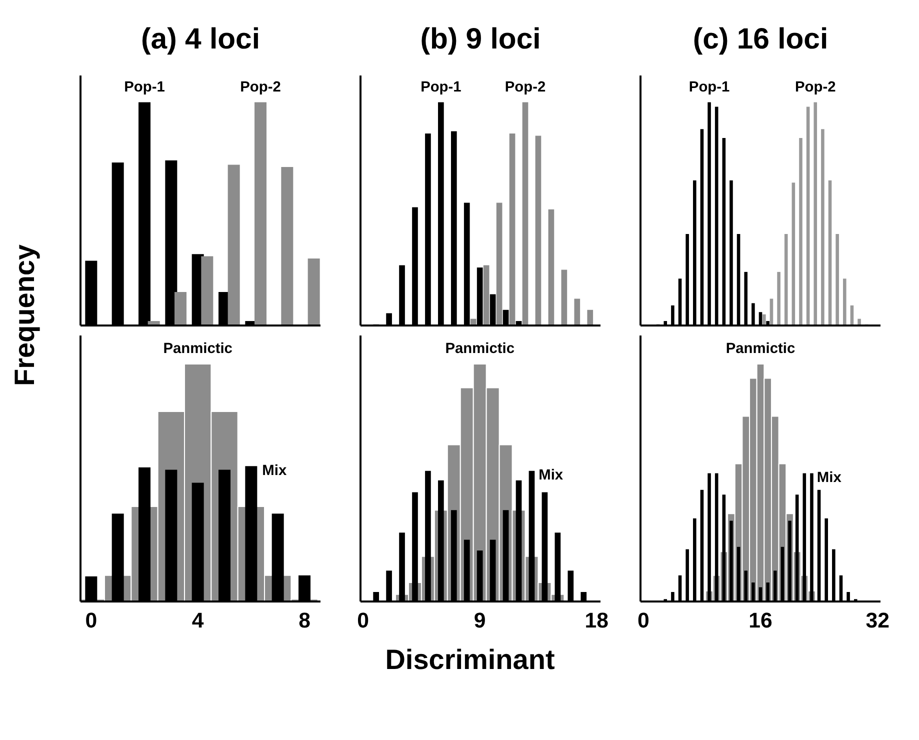 The width and height of the screenshot is (919, 740). I want to click on x-tick-label: 4, so click(198, 620).